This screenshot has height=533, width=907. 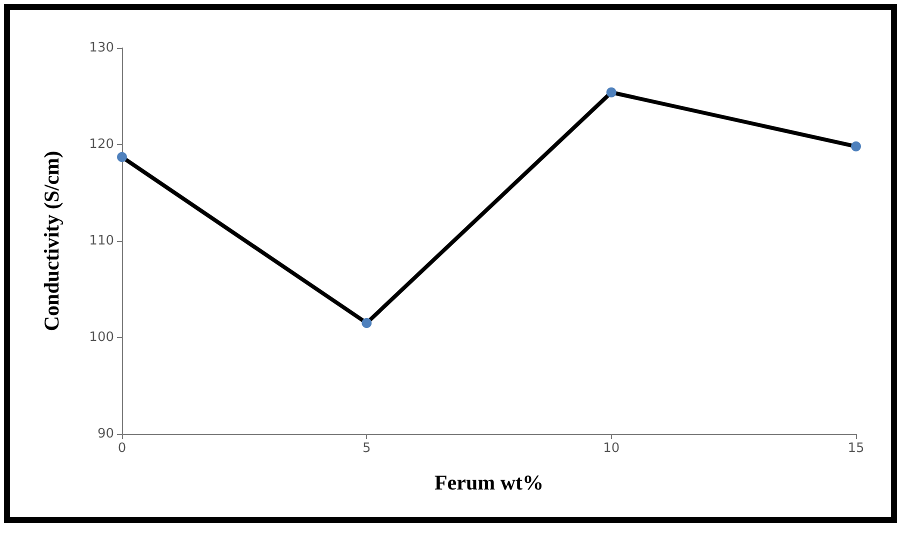 What do you see at coordinates (122, 448) in the screenshot?
I see `x-tick-label: 0` at bounding box center [122, 448].